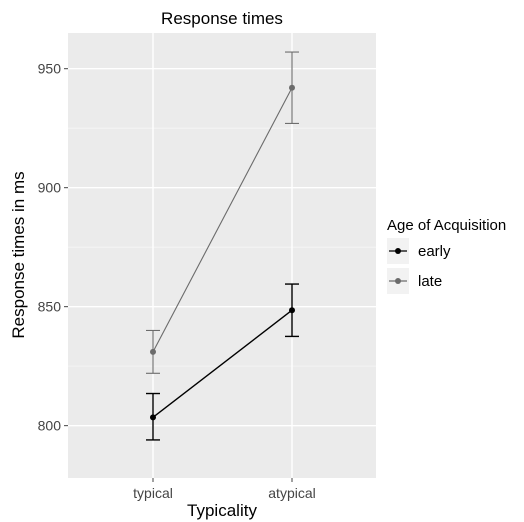 The image size is (524, 522). Describe the element at coordinates (224, 489) in the screenshot. I see `x-tick-labels: typical atypical` at that location.